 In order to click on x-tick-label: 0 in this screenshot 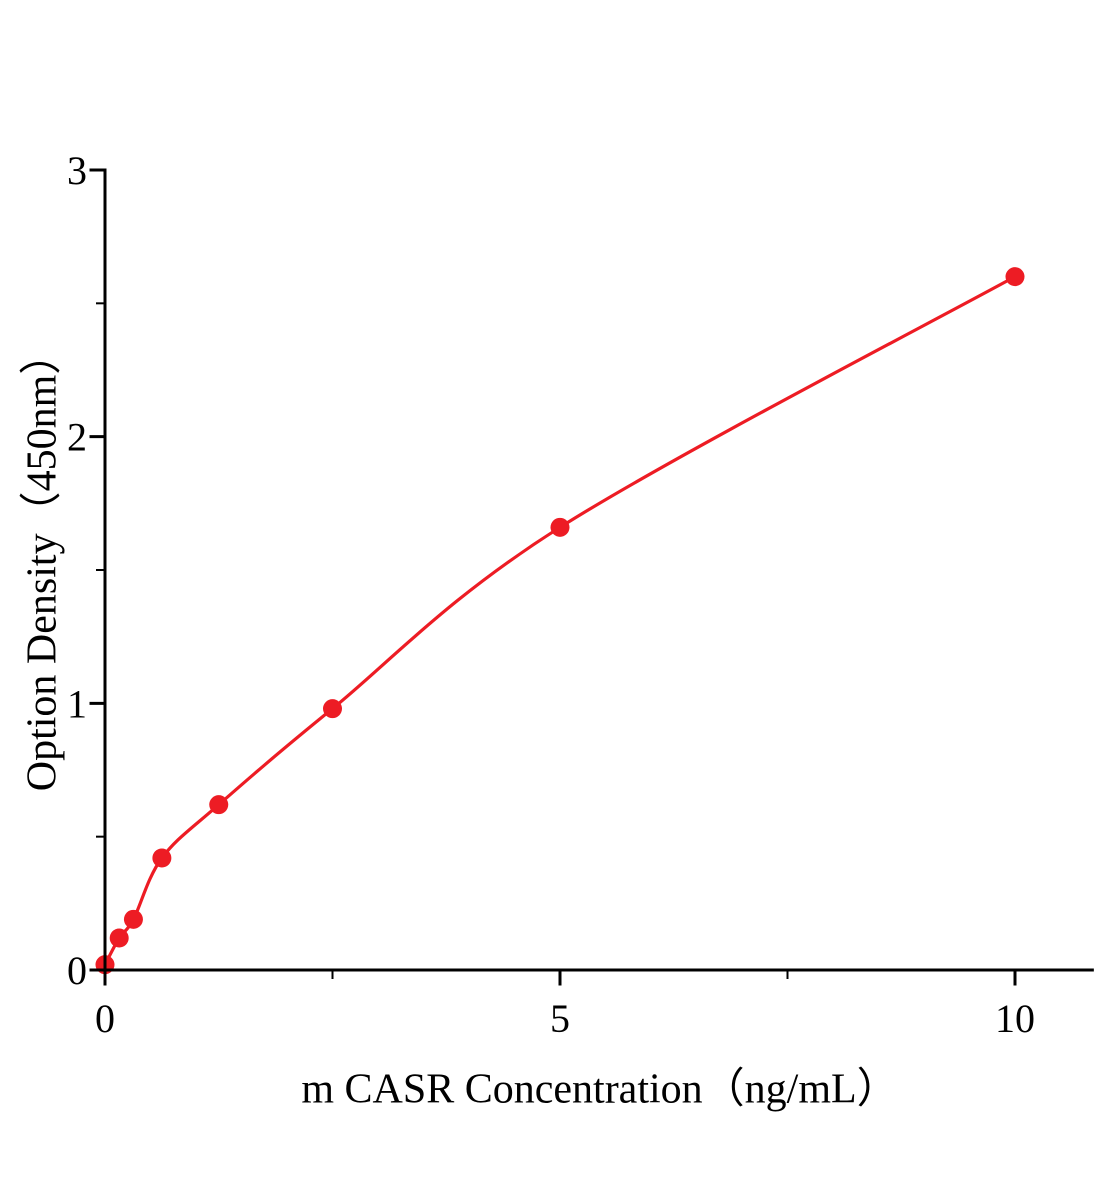, I will do `click(105, 1018)`.